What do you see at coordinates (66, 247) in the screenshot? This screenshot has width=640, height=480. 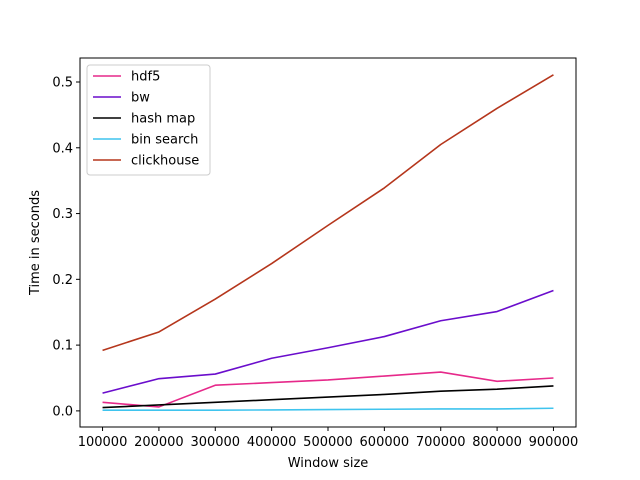 I see `y-axis: 0.0 0.1 0.2 0.3 0.4 0.5` at bounding box center [66, 247].